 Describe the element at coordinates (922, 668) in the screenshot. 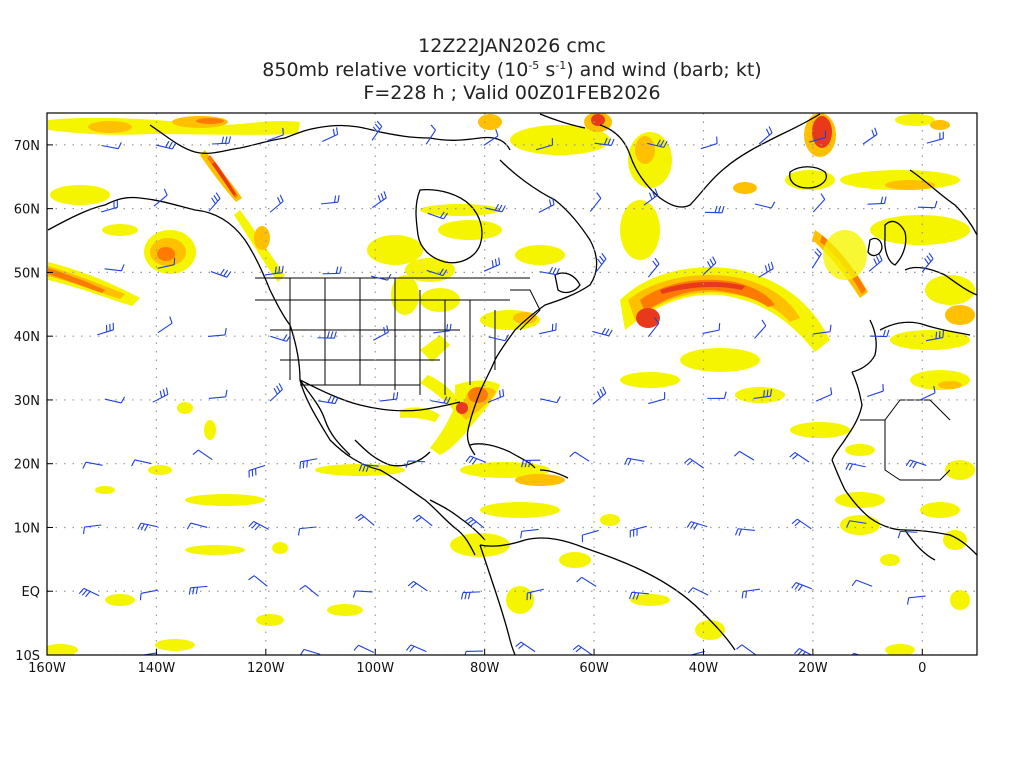

I see `lon-tick-label: 0` at that location.